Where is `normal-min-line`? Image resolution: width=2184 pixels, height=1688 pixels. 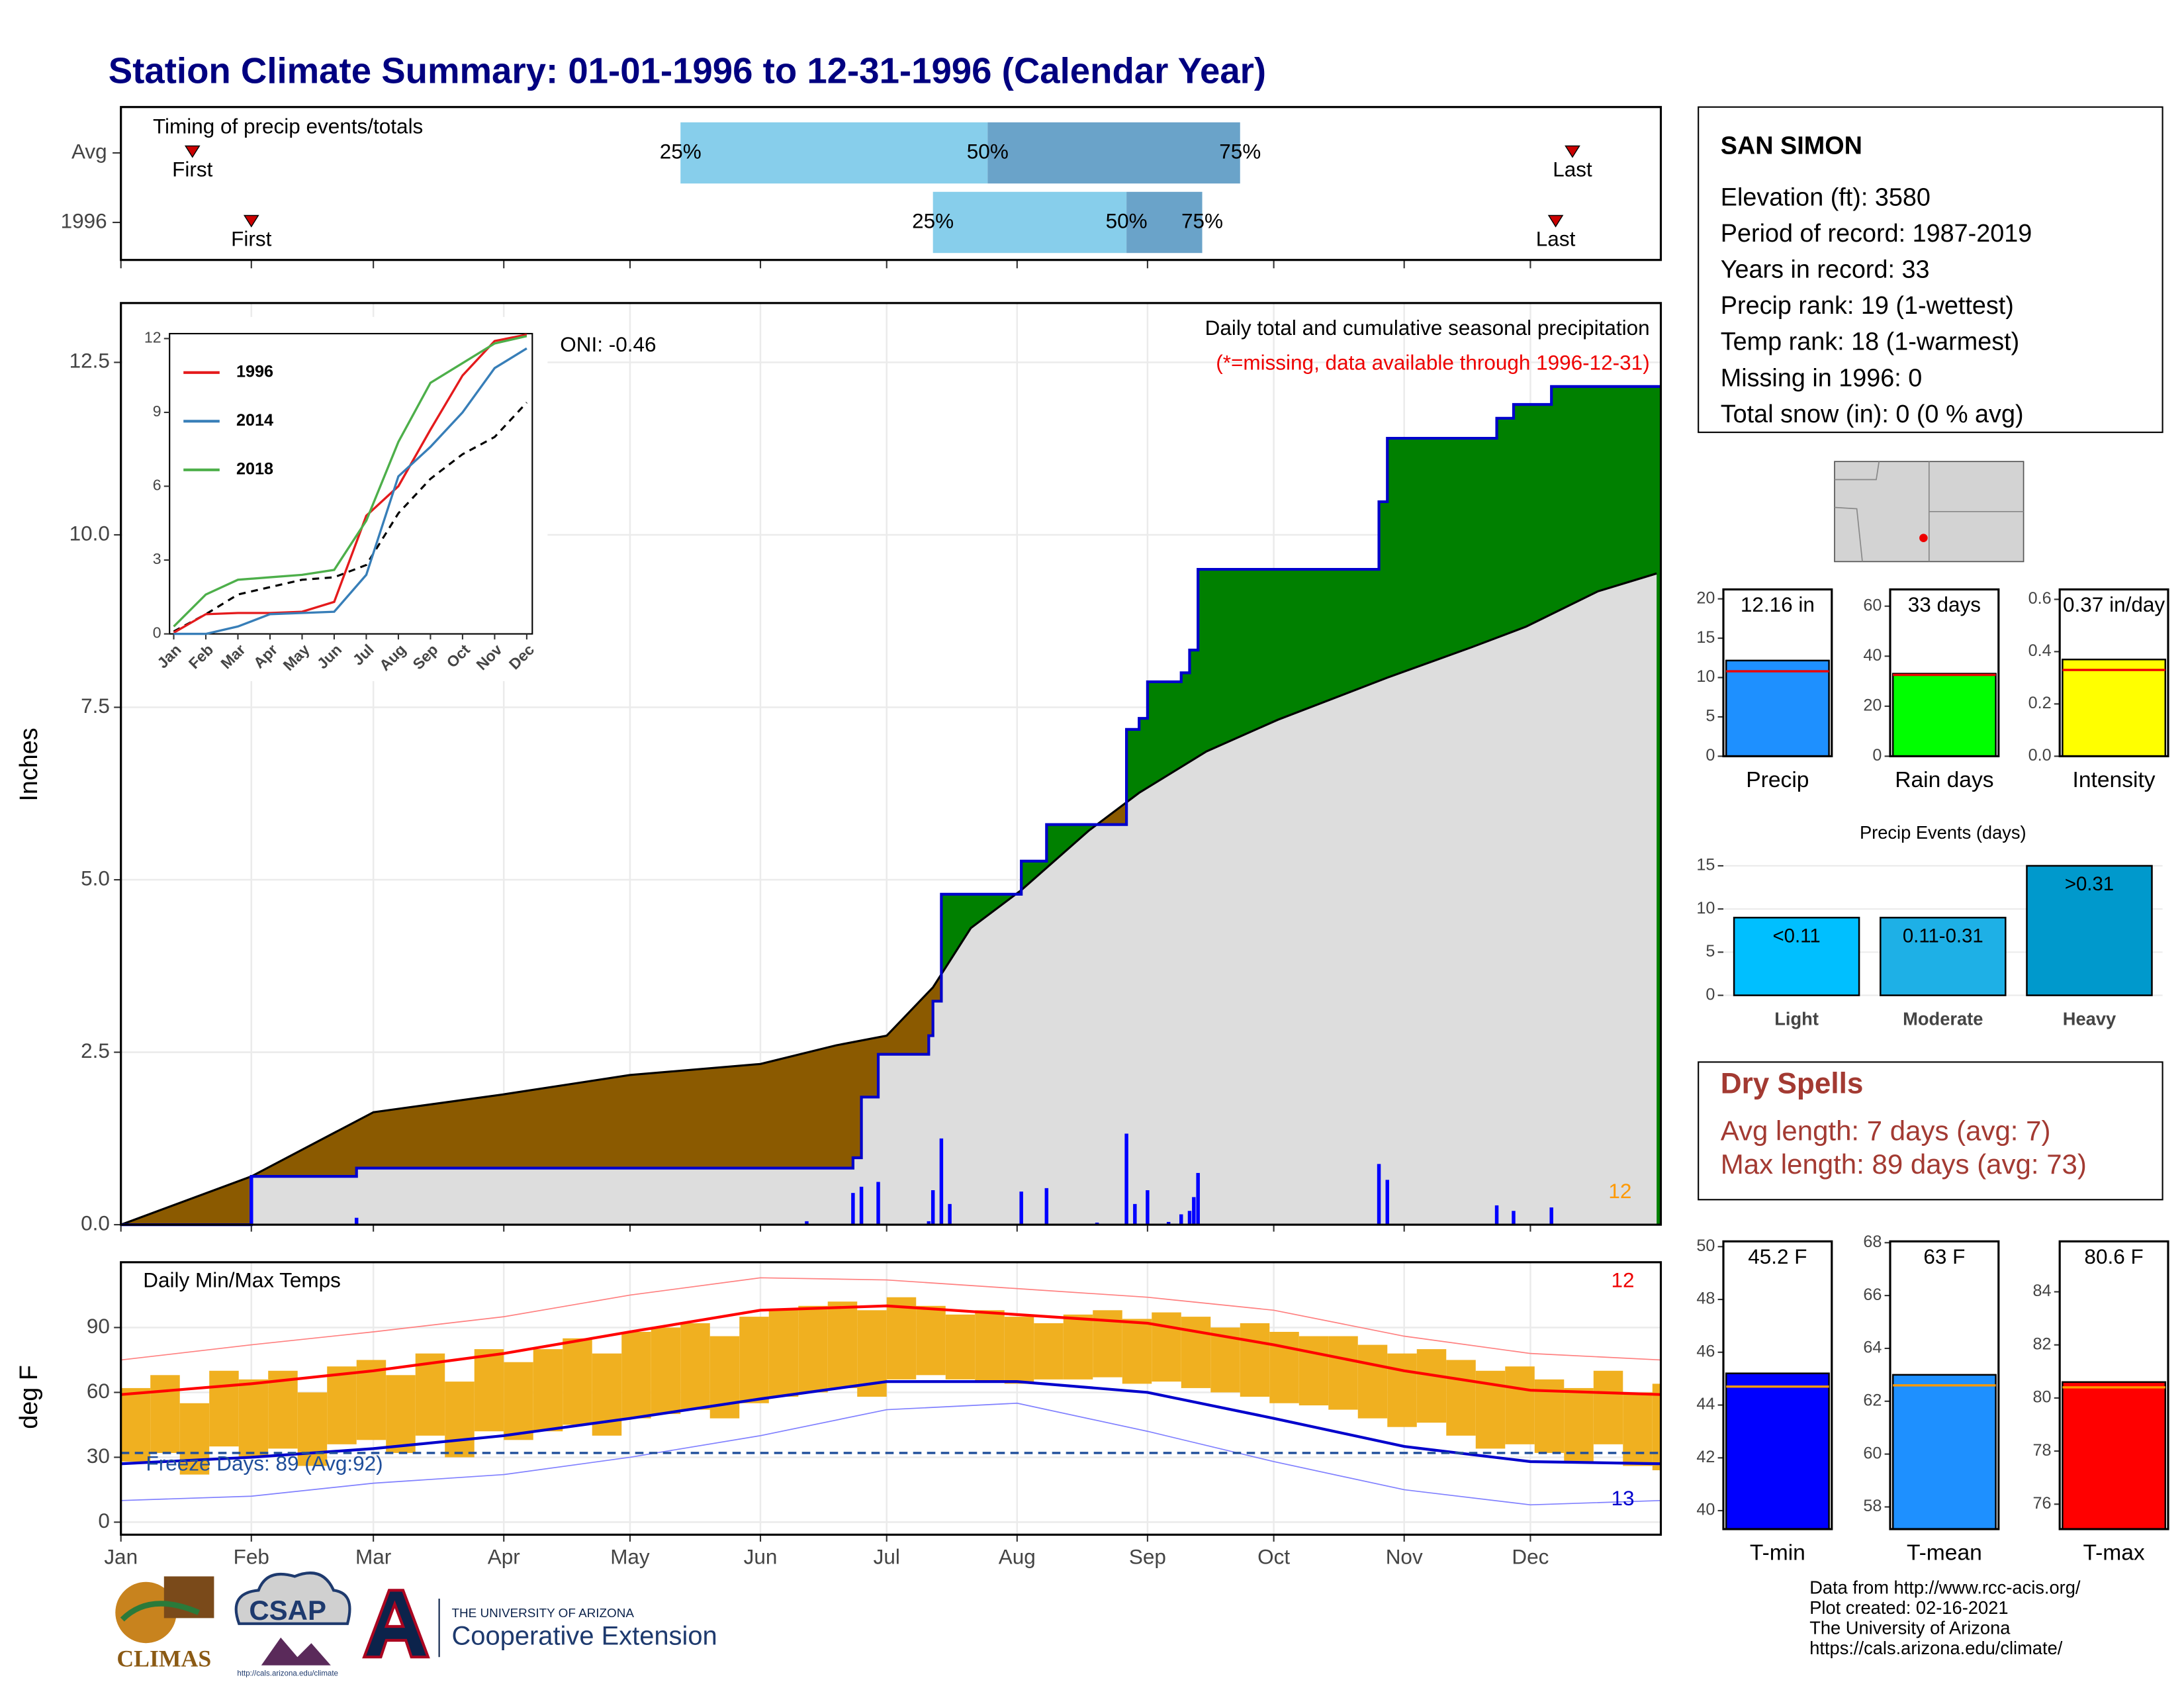 normal-min-line is located at coordinates (890, 1423).